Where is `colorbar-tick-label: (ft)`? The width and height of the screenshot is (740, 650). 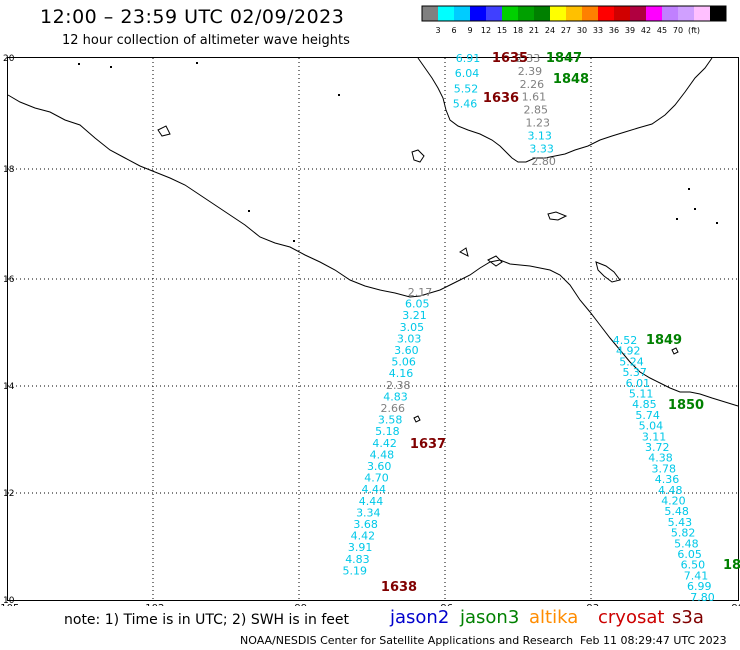 colorbar-tick-label: (ft) is located at coordinates (694, 30).